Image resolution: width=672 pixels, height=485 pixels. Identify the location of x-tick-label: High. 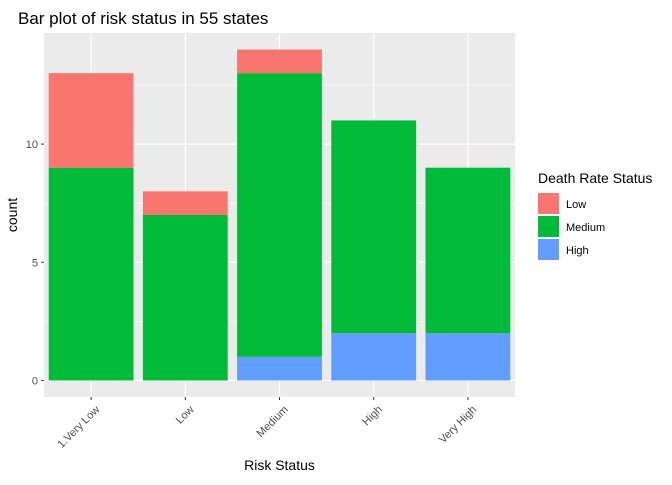
(372, 416).